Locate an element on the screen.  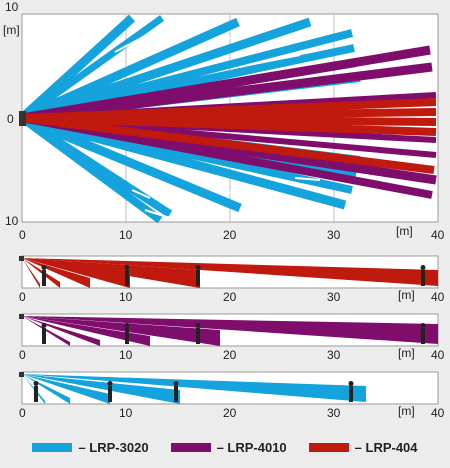
main-y-bottom-label: 10 is located at coordinates (12, 221).